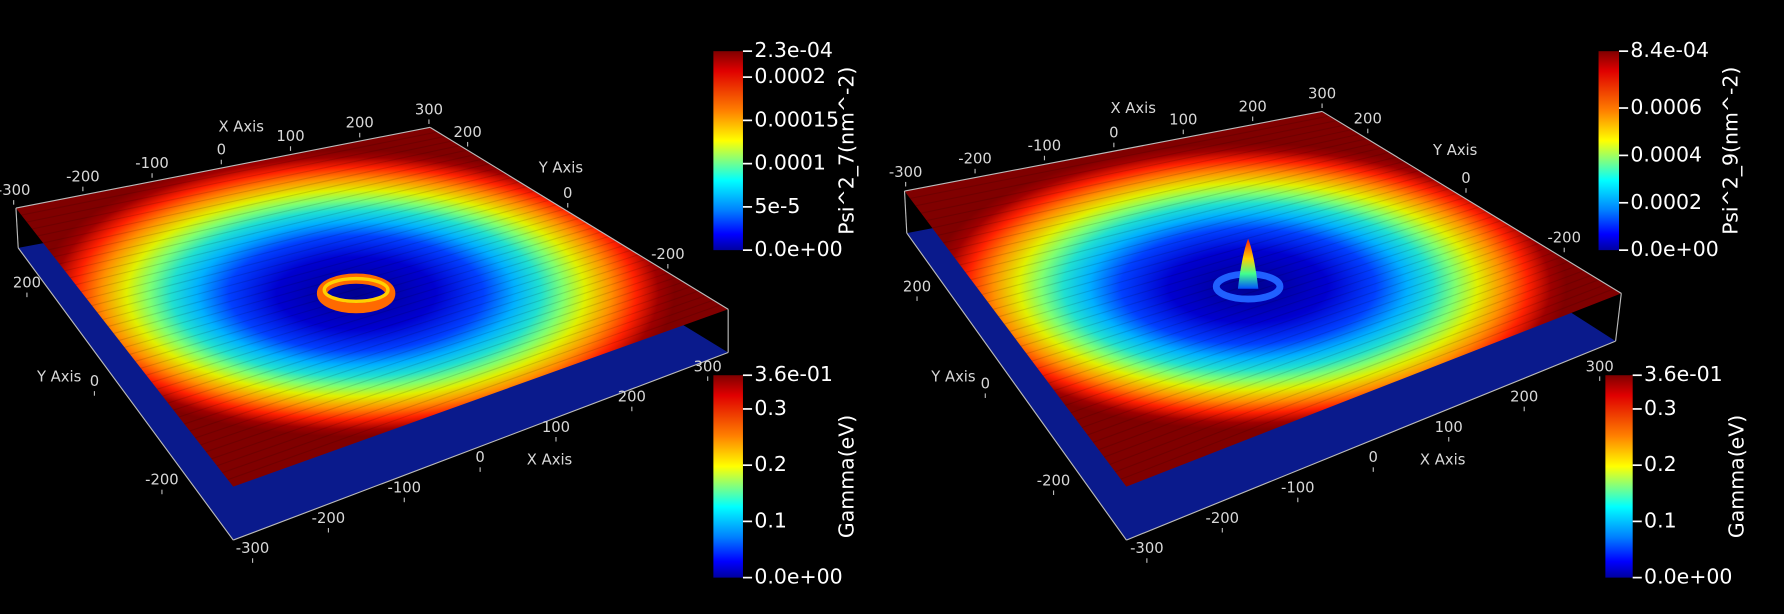  I want to click on colorbar-tick-label: 0.0004, so click(1666, 154).